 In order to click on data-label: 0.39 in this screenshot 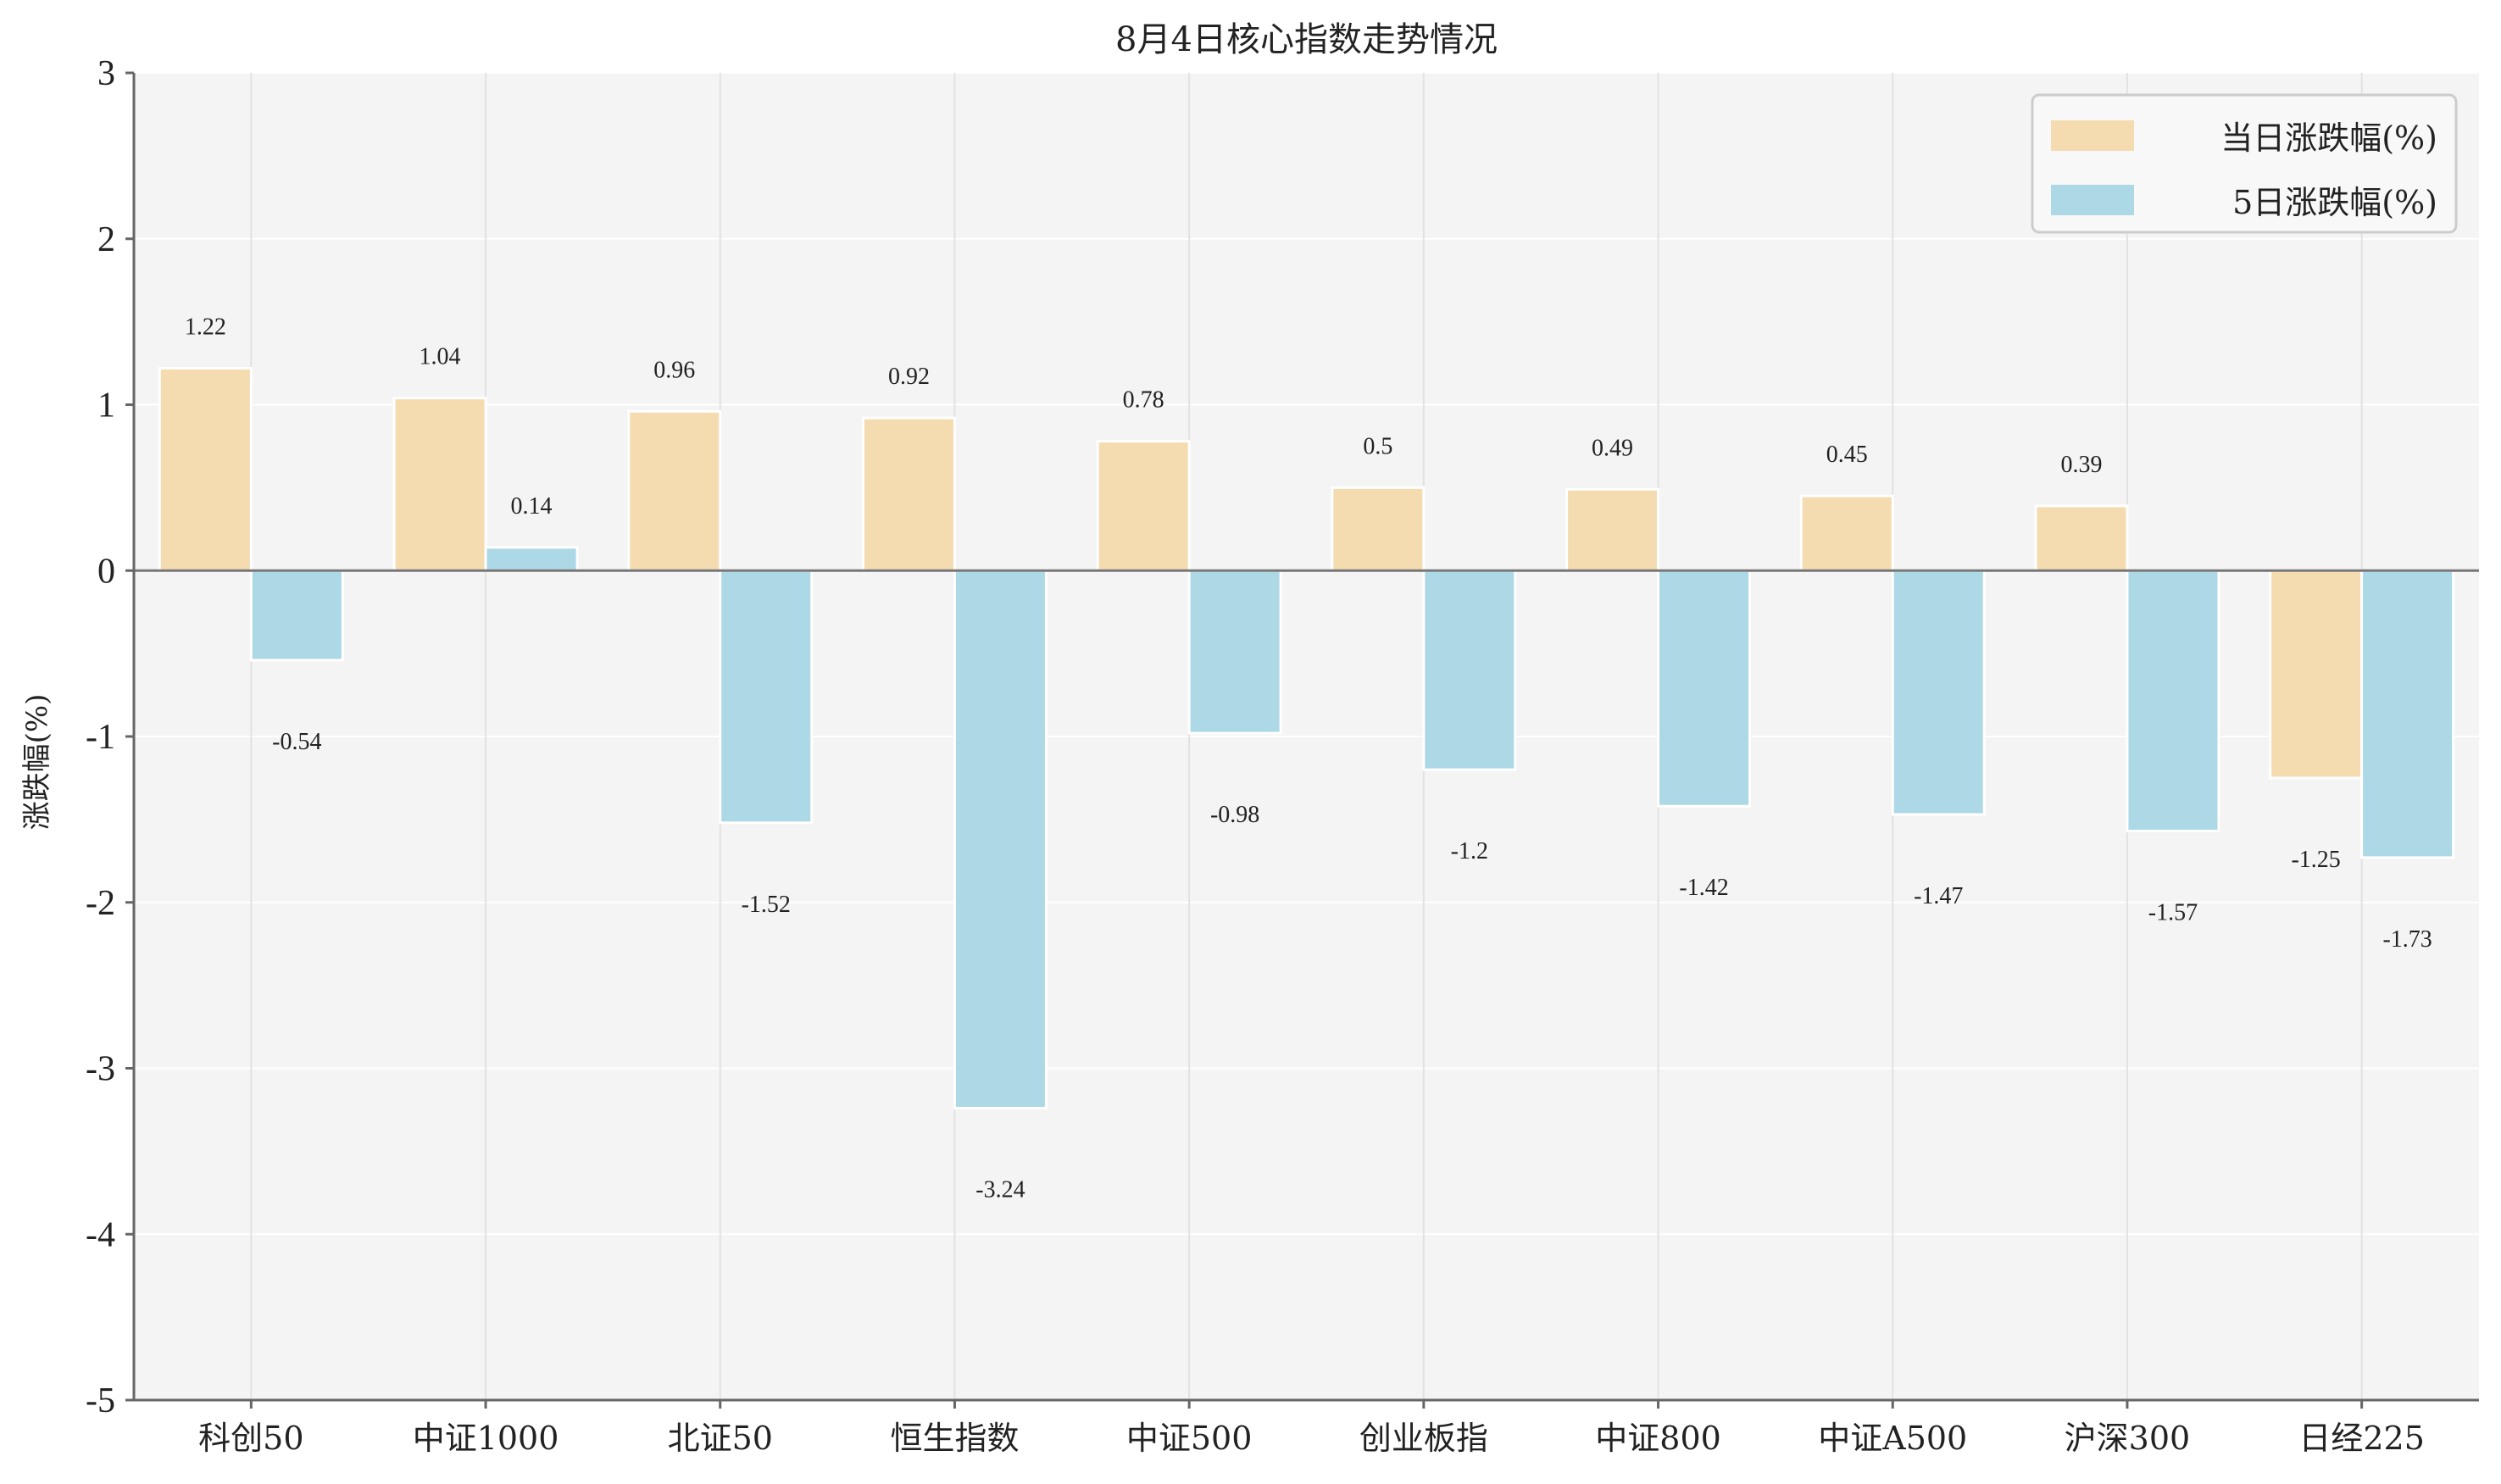, I will do `click(2081, 465)`.